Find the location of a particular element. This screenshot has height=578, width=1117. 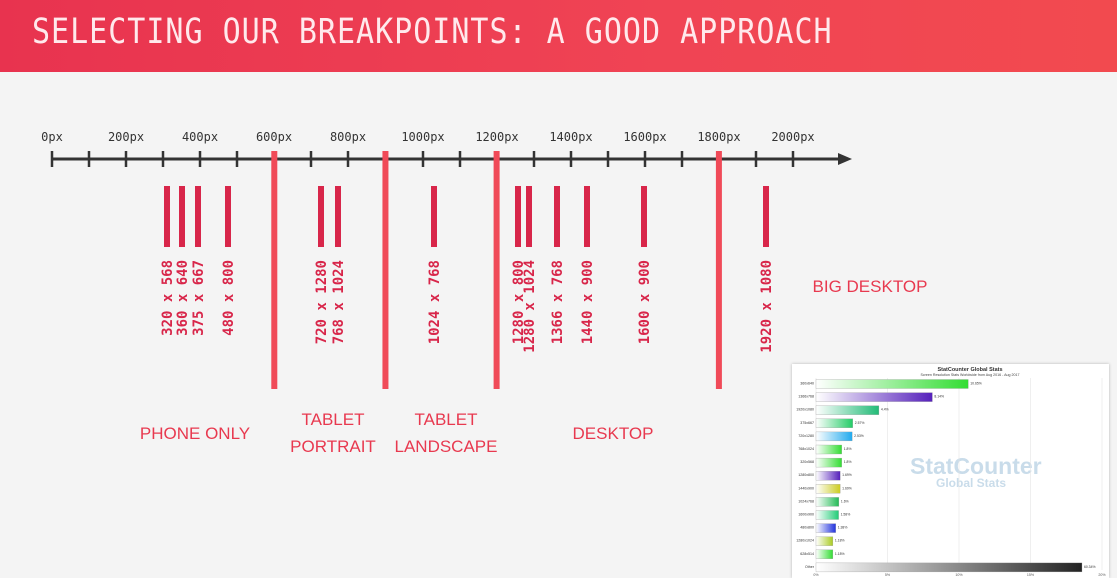

category-tablet-portrait: TABLET is located at coordinates (333, 419).